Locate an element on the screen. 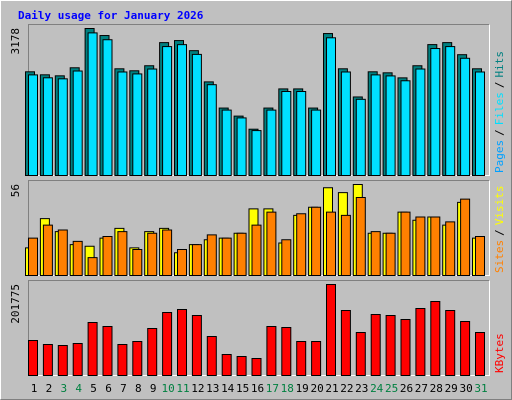 Image resolution: width=512 pixels, height=400 pixels. x-tick-label: 24 is located at coordinates (377, 388).